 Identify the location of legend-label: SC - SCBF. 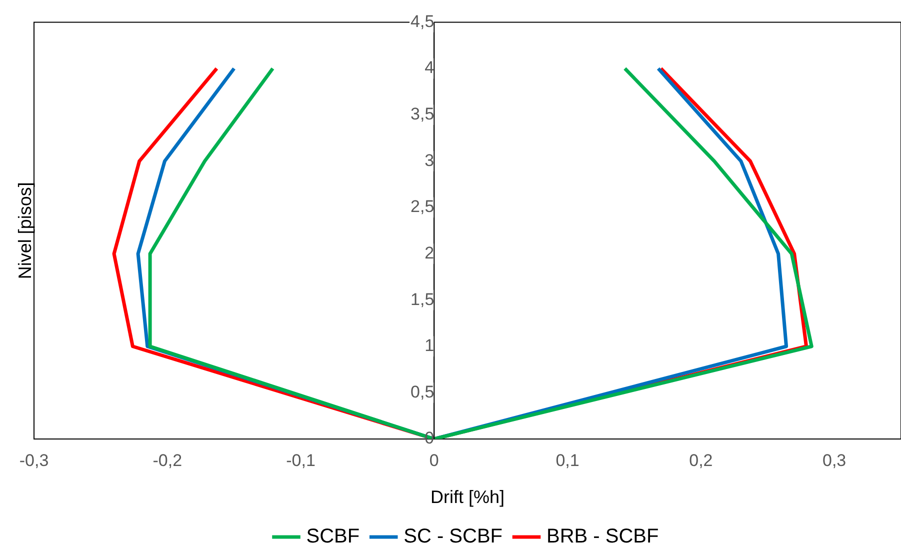
(453, 537).